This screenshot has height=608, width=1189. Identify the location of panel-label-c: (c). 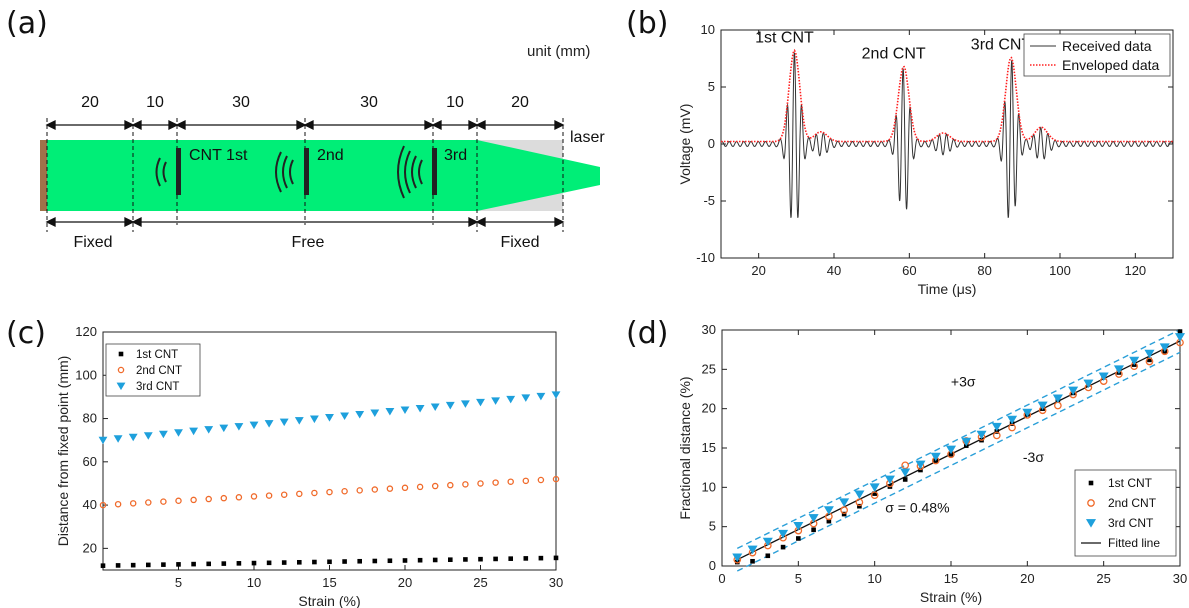
(26, 333).